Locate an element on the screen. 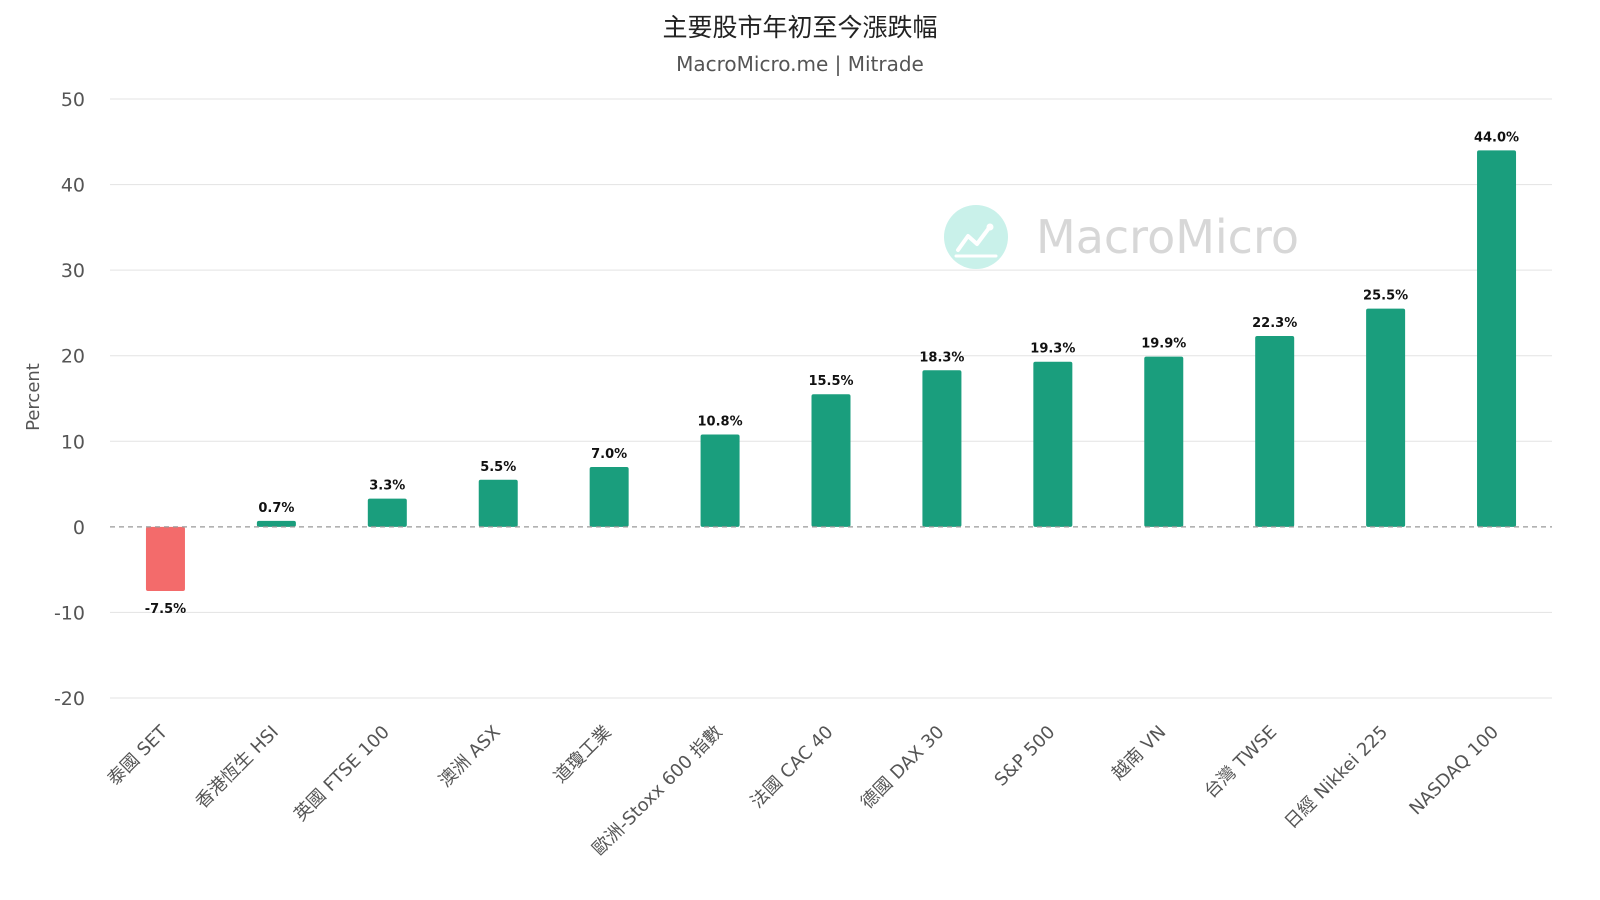  data-label: 7.0% is located at coordinates (609, 454).